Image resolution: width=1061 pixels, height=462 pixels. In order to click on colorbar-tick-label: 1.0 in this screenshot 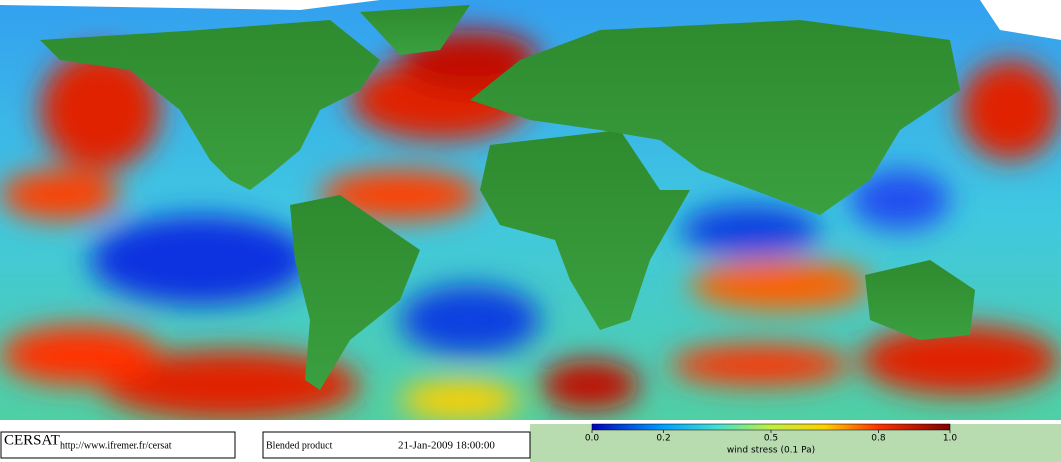, I will do `click(950, 439)`.